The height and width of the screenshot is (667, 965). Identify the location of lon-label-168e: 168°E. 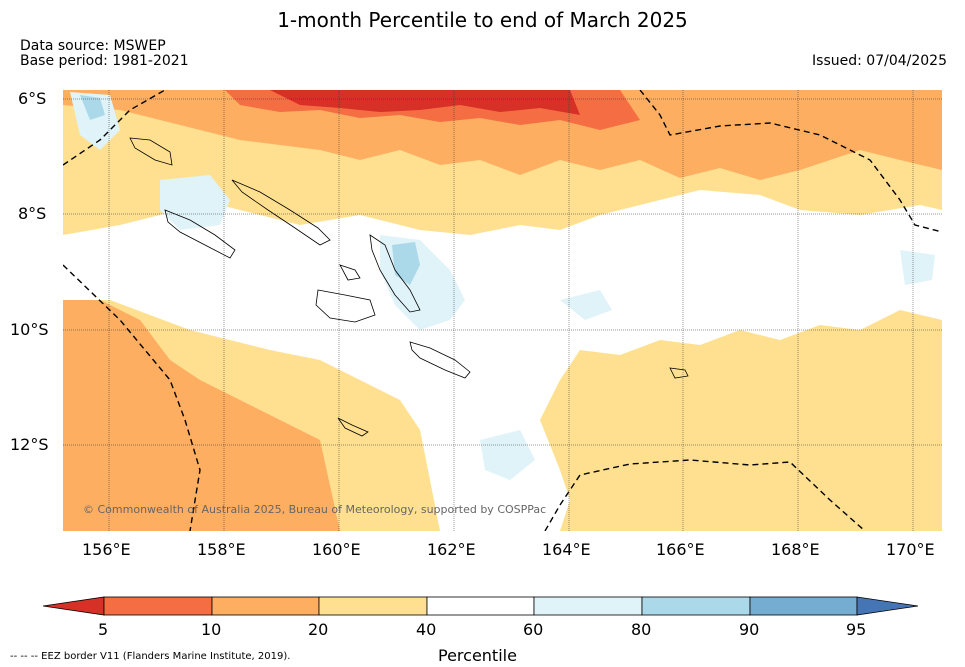
(795, 549).